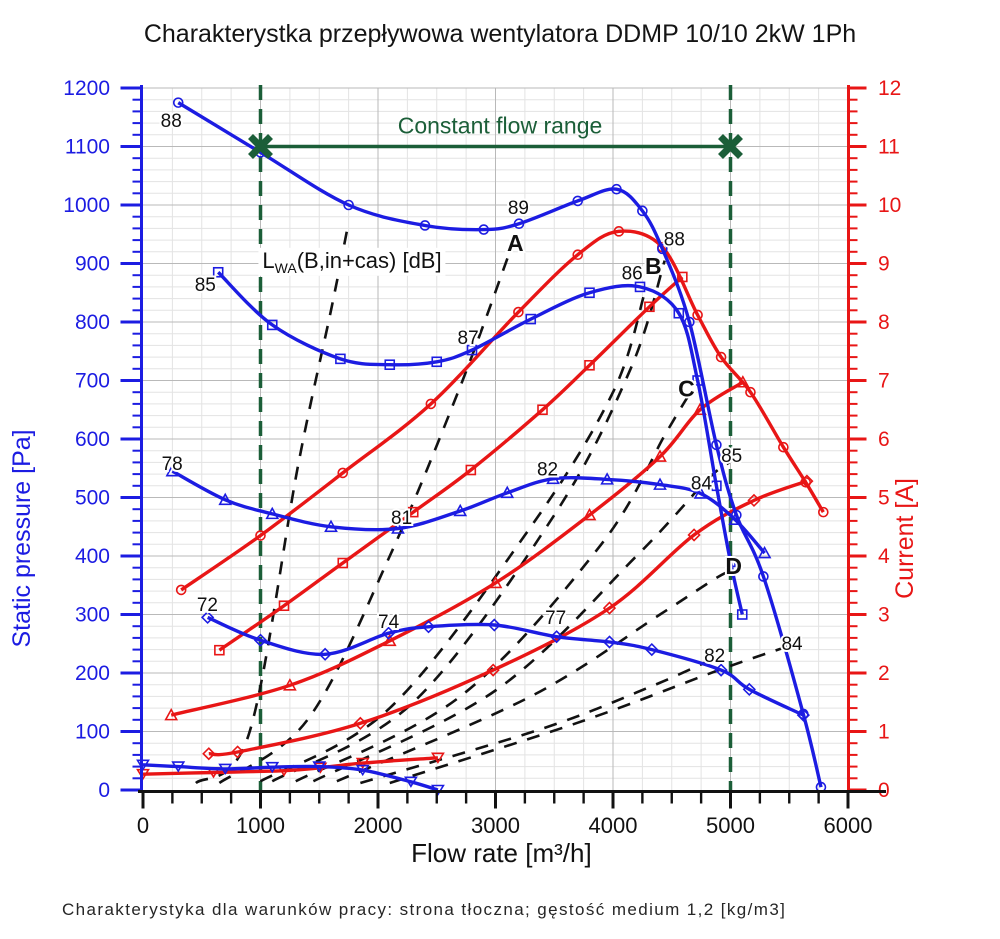 This screenshot has height=939, width=1000. Describe the element at coordinates (285, 268) in the screenshot. I see `lwa-sub: WA` at that location.